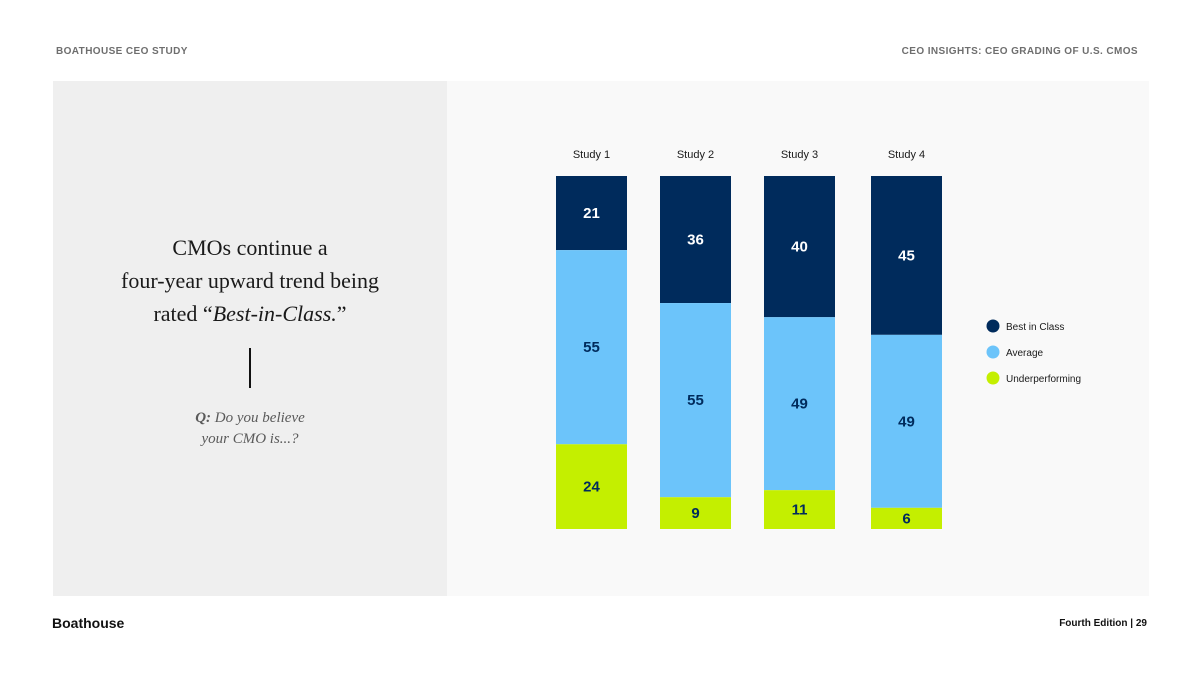 Image resolution: width=1200 pixels, height=675 pixels. I want to click on header-left-title: BOATHOUSE CEO STUDY, so click(122, 51).